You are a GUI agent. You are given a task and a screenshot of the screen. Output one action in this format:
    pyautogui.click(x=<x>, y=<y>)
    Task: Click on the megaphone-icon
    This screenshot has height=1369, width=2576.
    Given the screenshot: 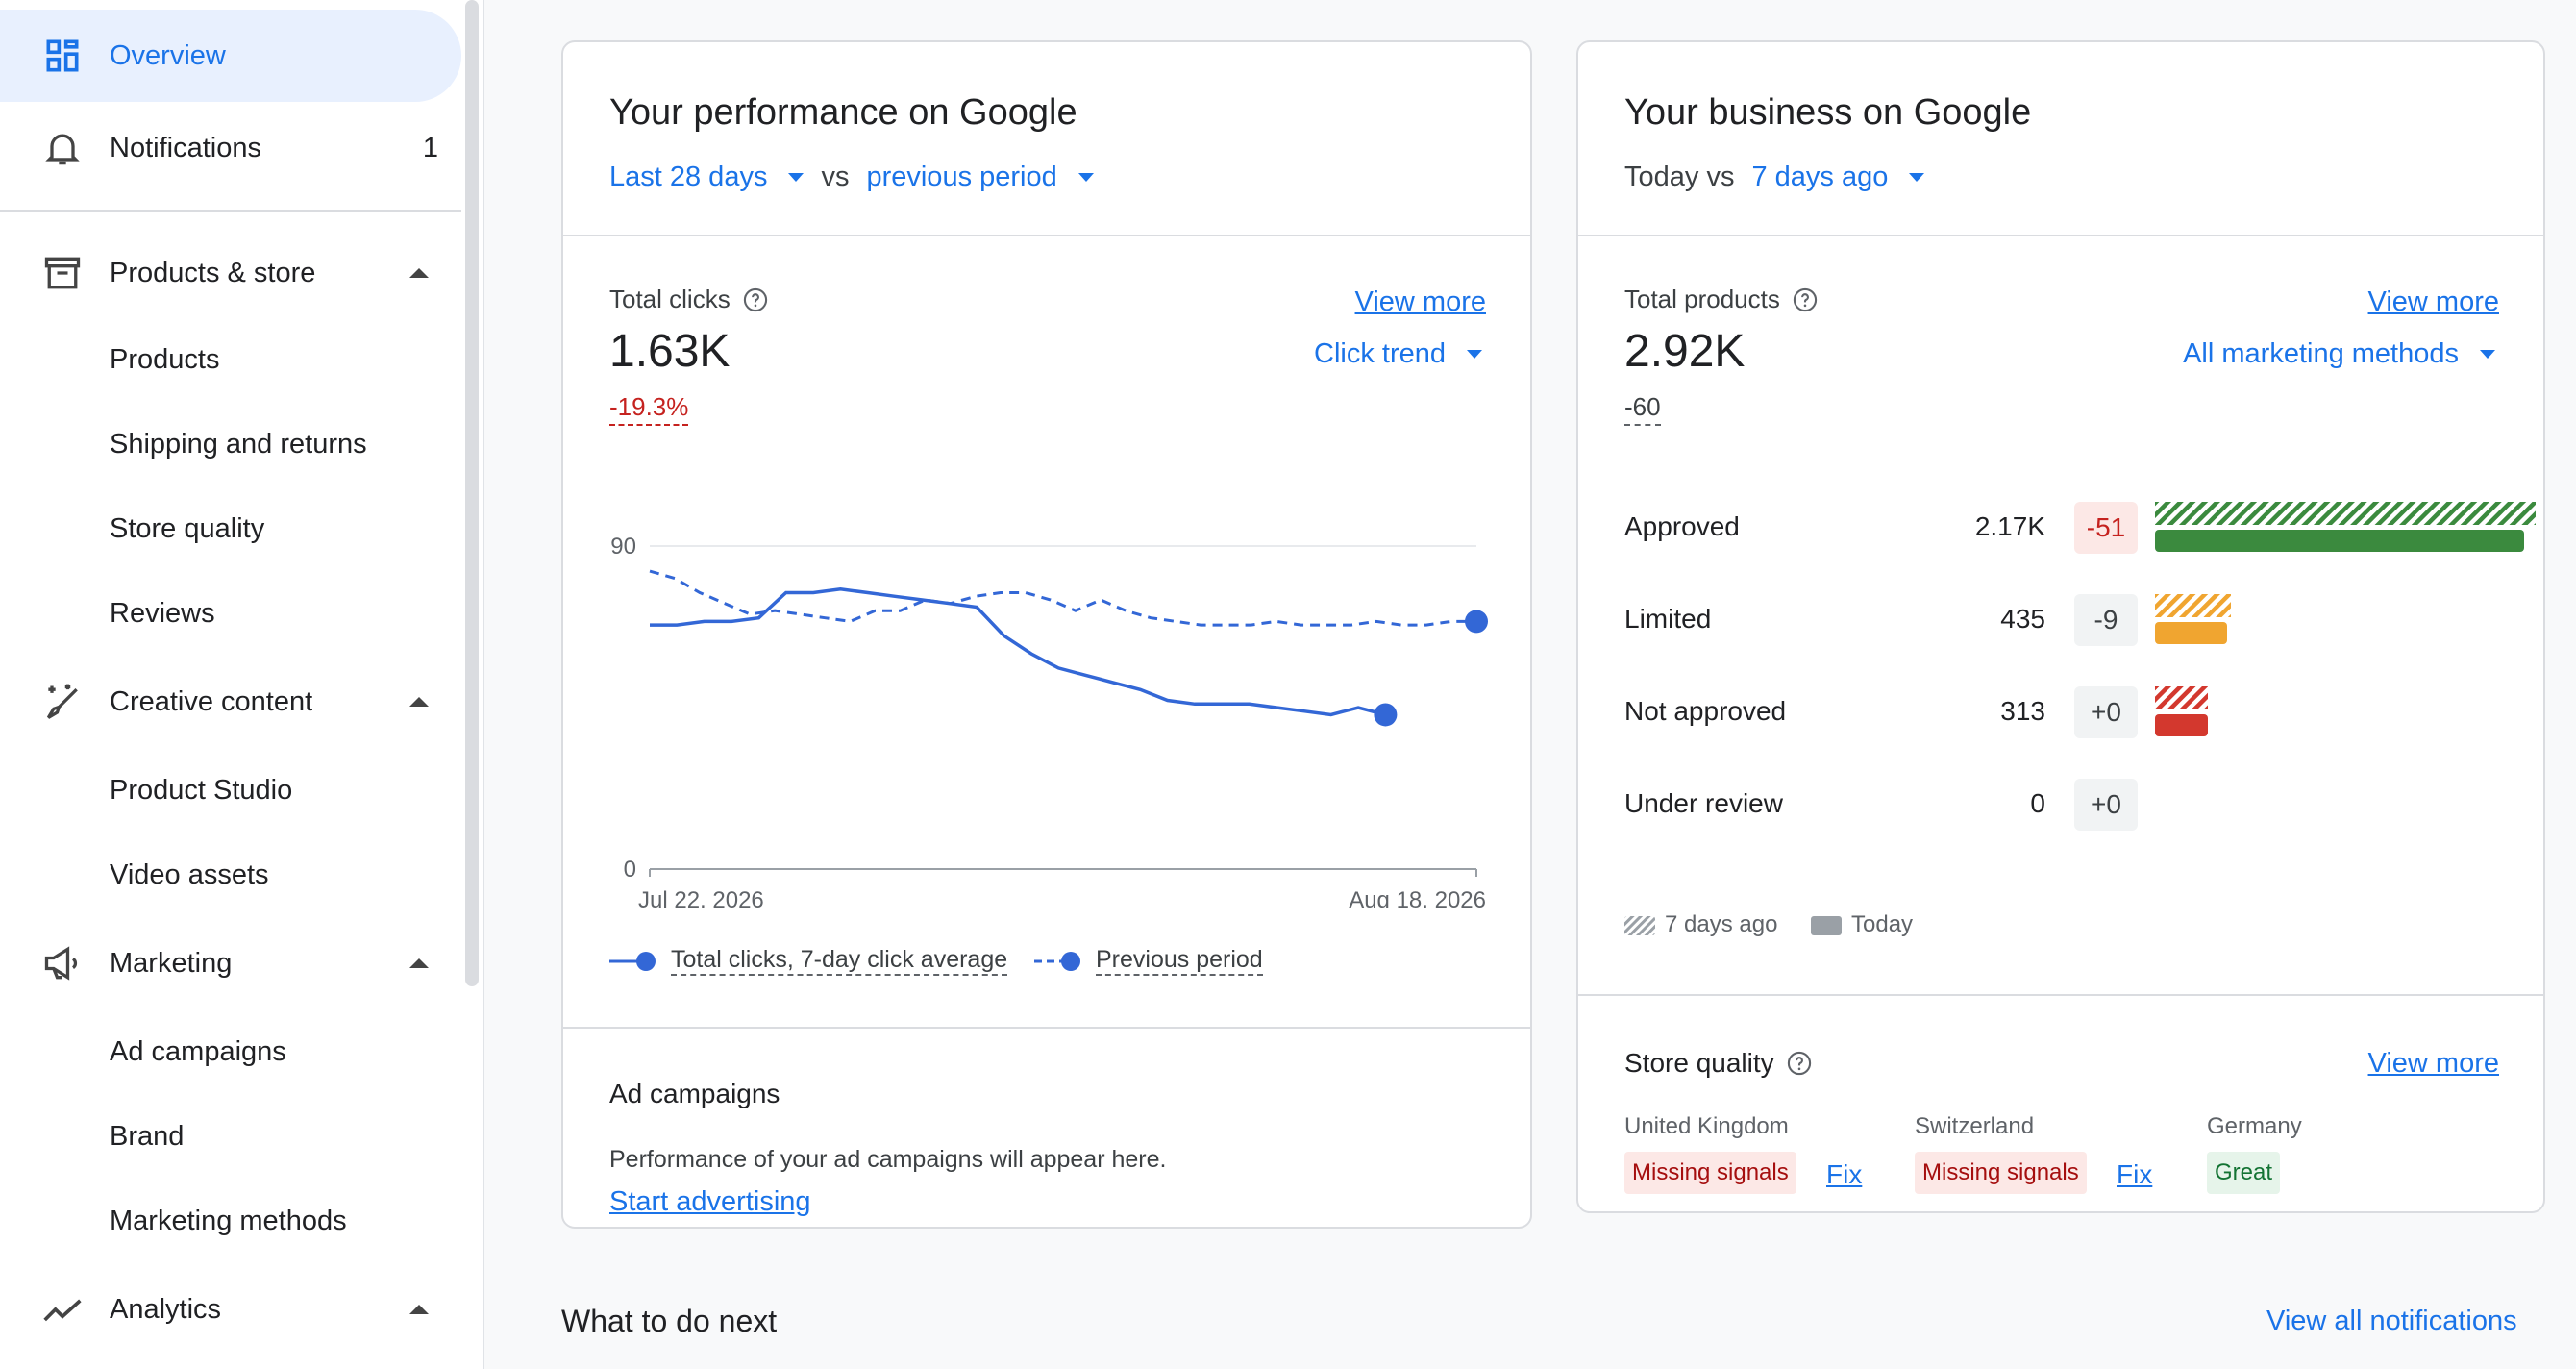 What is the action you would take?
    pyautogui.click(x=63, y=963)
    